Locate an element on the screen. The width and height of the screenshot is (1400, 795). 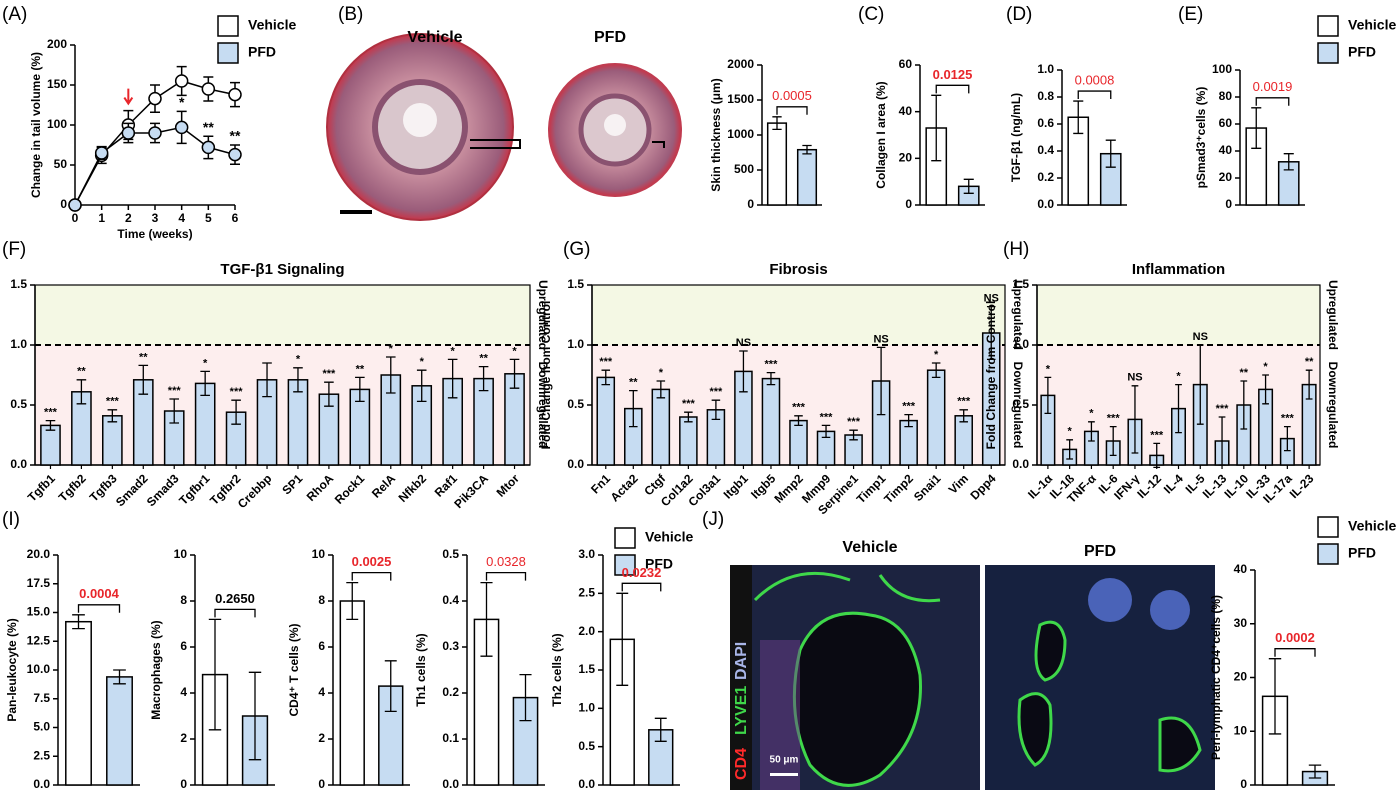
y-tick-label: 3.0 is located at coordinates (586, 554).